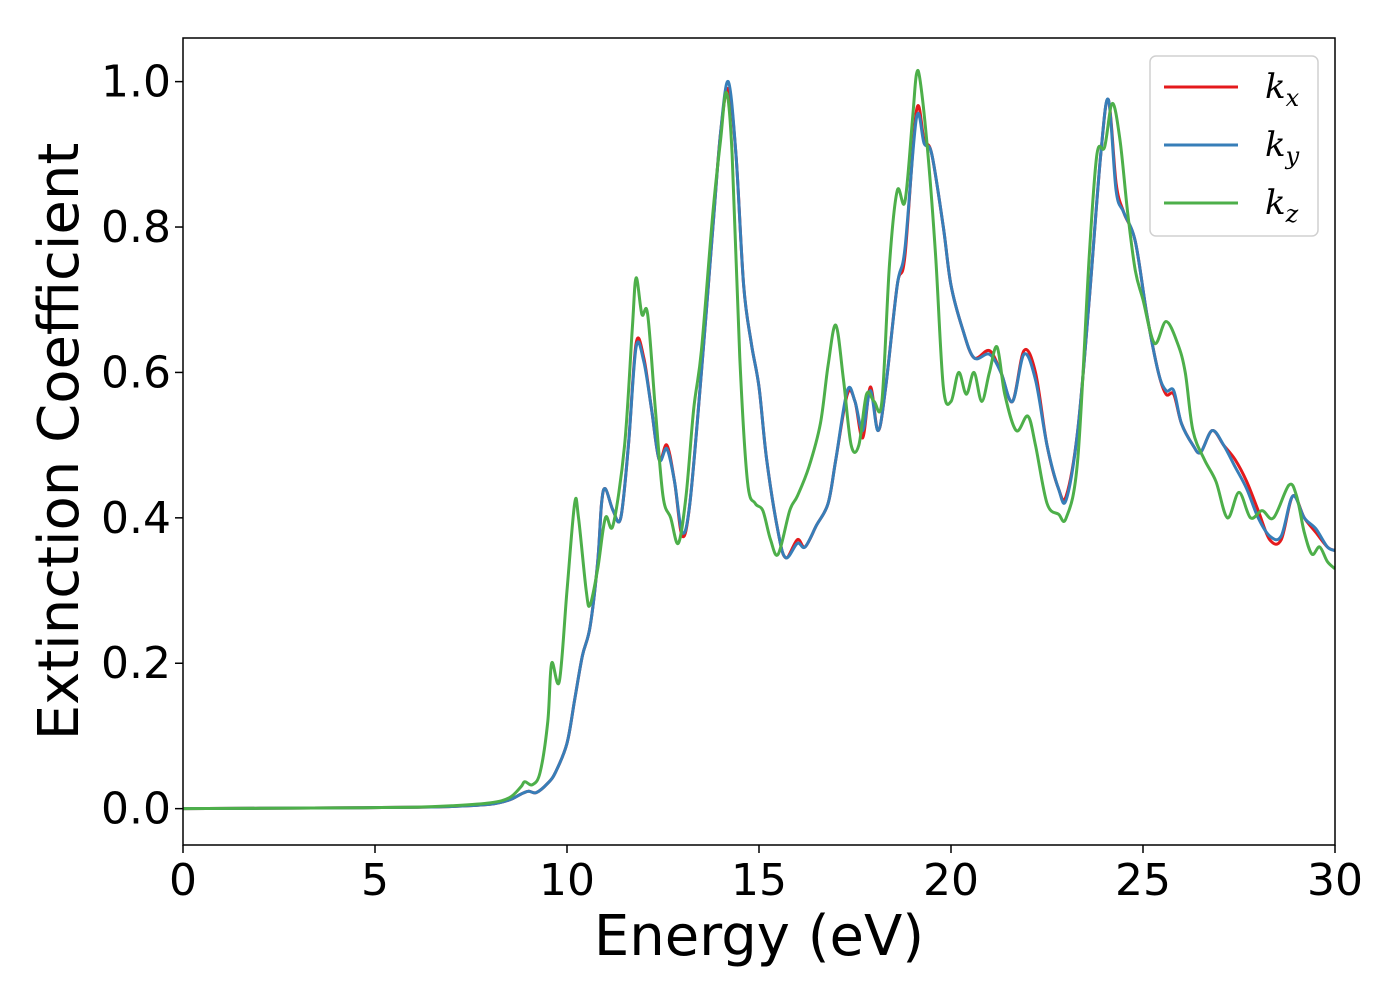  Describe the element at coordinates (1143, 880) in the screenshot. I see `x-tick-label: 25` at that location.